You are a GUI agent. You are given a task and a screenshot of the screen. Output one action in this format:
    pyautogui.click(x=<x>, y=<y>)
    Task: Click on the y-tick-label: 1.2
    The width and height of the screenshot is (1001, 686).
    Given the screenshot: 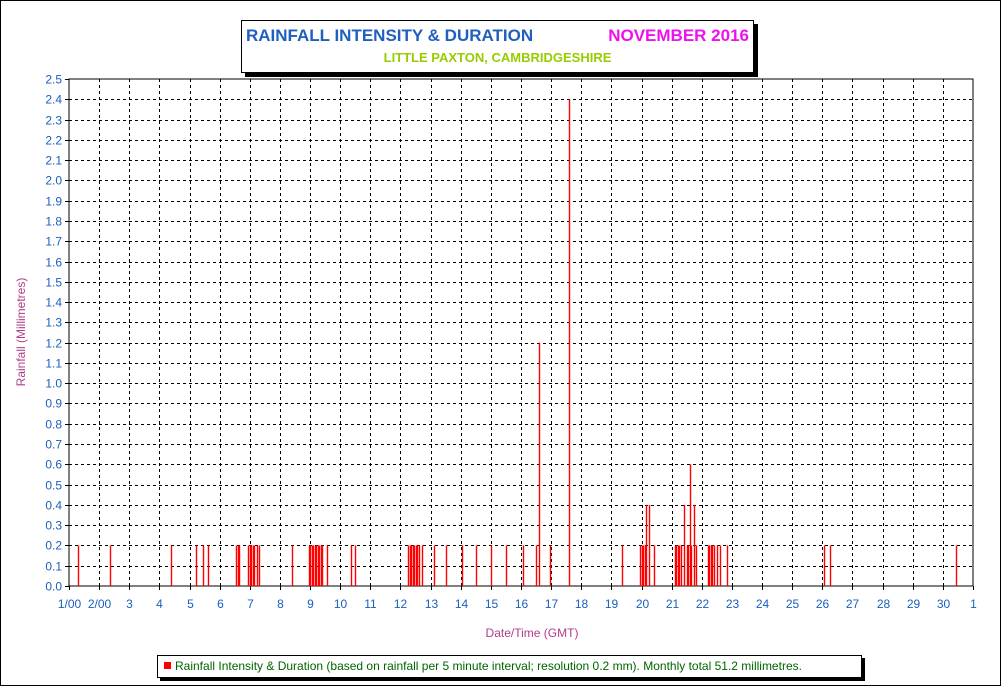 What is the action you would take?
    pyautogui.click(x=53, y=344)
    